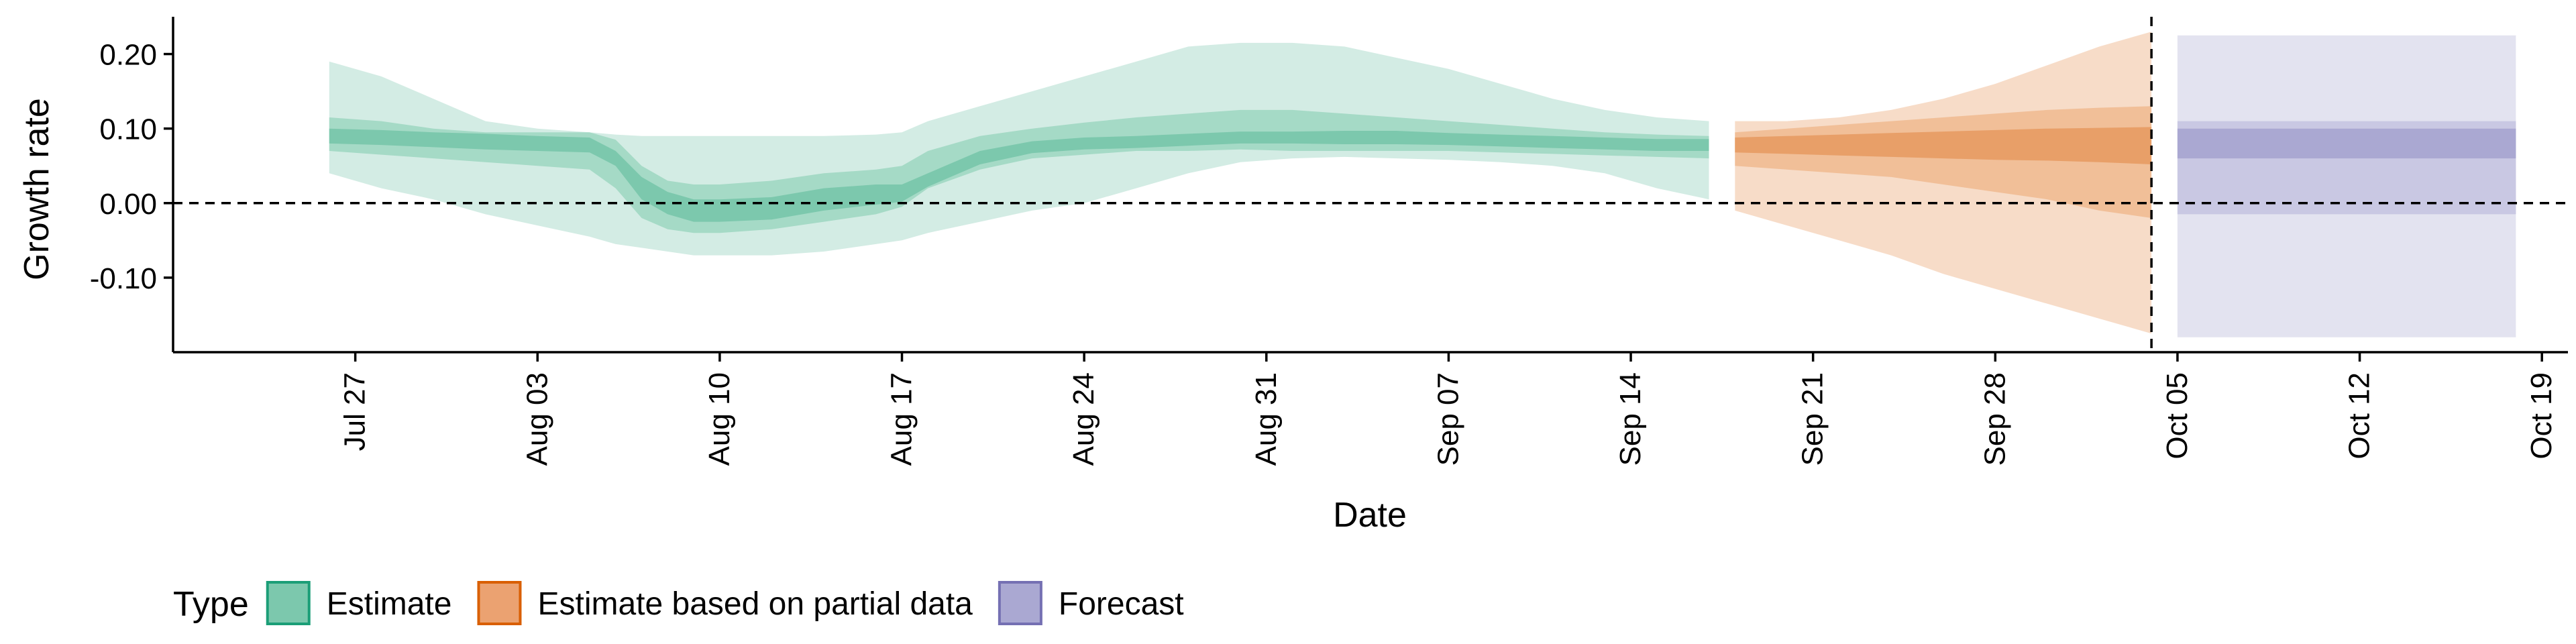 Image resolution: width=2576 pixels, height=644 pixels. I want to click on series-estimate-based-on-partial-data, so click(1943, 183).